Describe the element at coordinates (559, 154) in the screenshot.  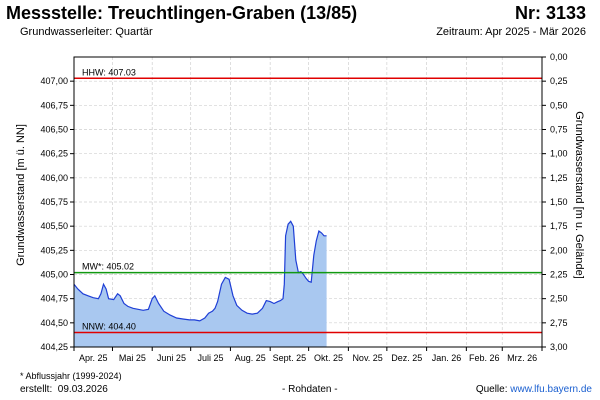
I see `y-right-tick-label: 1,00` at that location.